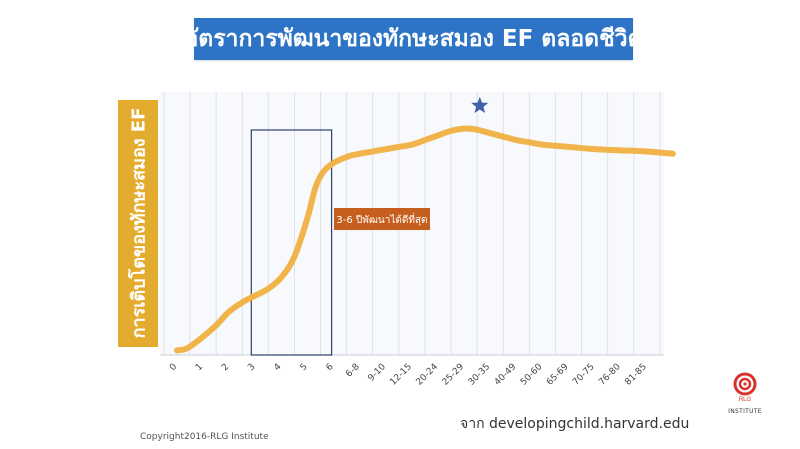  What do you see at coordinates (454, 375) in the screenshot?
I see `x-tick-label: 25-29` at bounding box center [454, 375].